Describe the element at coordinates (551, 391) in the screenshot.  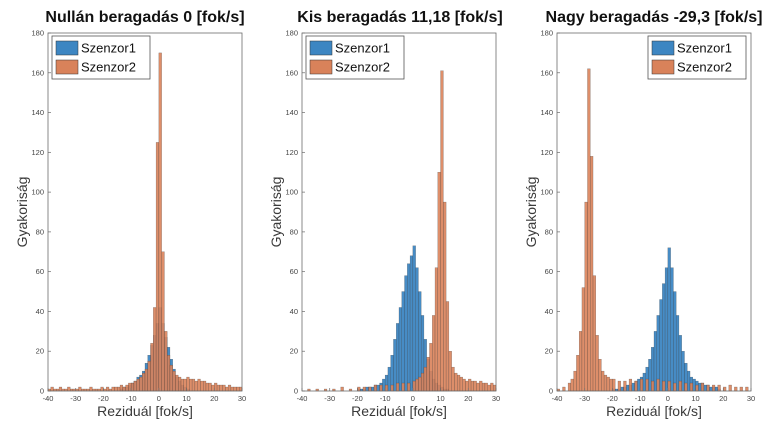
I see `y-tick-label: 0` at that location.